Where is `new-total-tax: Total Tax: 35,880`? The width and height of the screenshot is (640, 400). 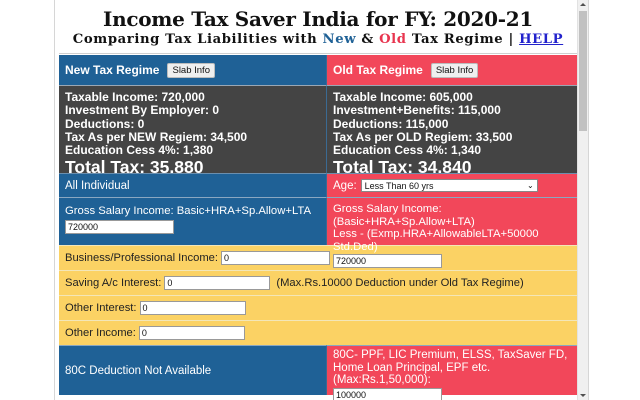 new-total-tax: Total Tax: 35,880 is located at coordinates (134, 167).